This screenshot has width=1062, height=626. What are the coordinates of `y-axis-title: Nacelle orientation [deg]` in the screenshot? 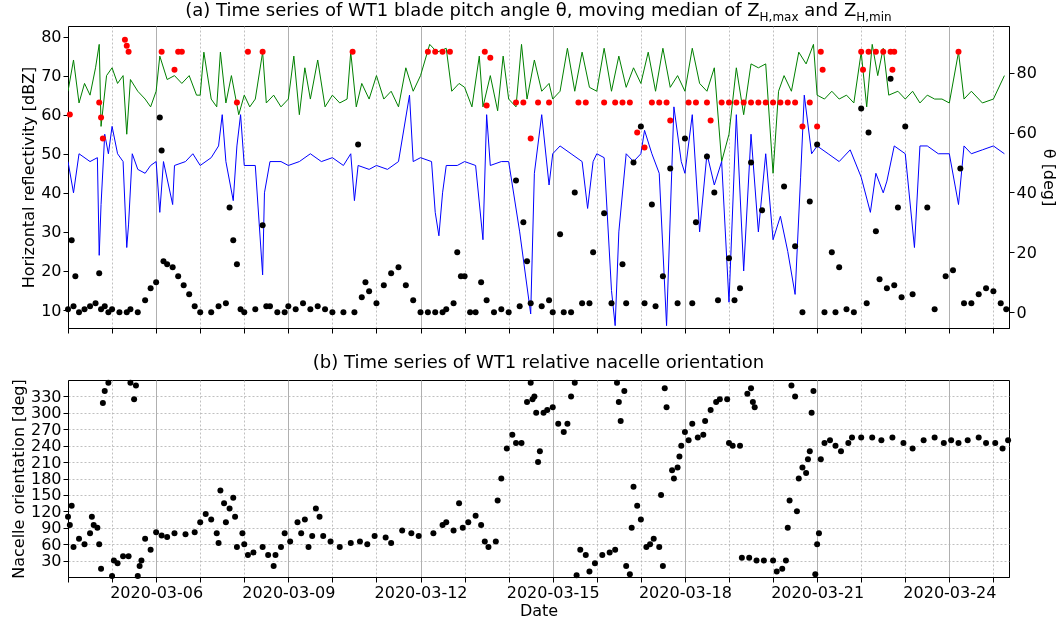 It's located at (18, 479).